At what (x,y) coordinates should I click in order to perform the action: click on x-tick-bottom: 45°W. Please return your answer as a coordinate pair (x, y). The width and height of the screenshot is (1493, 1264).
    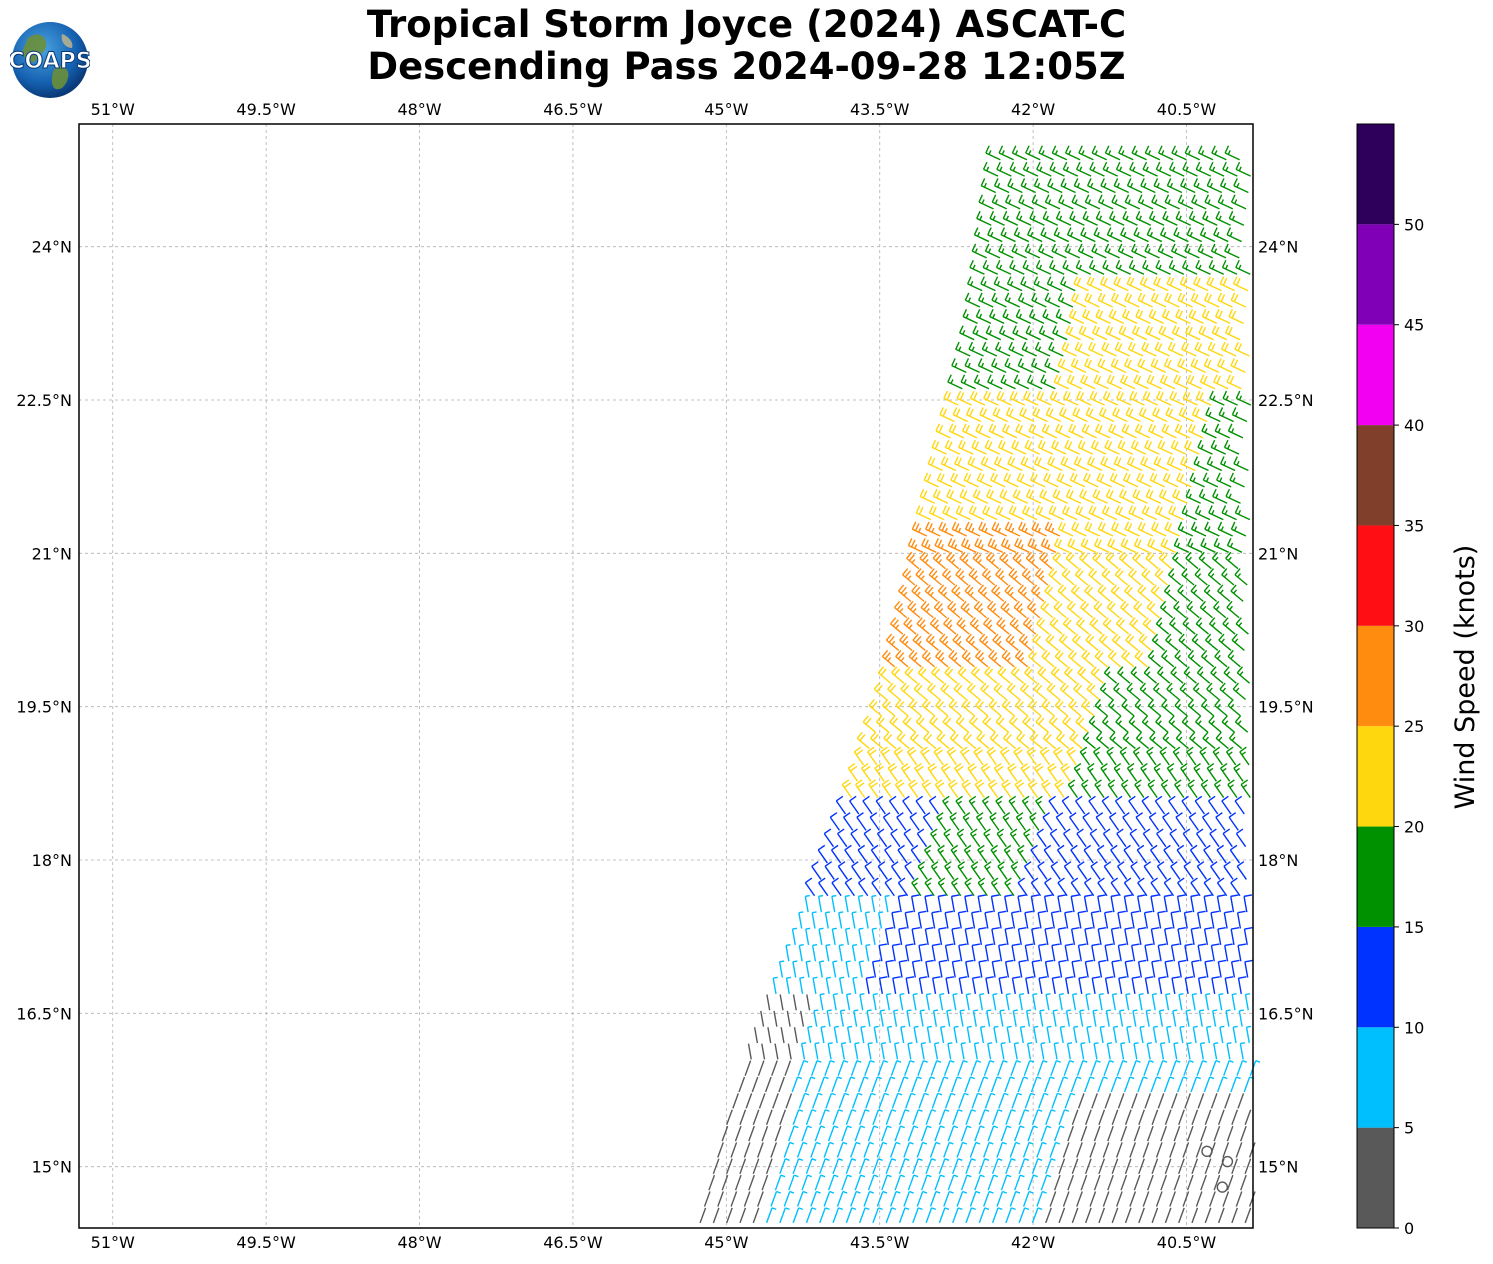
    Looking at the image, I should click on (726, 1242).